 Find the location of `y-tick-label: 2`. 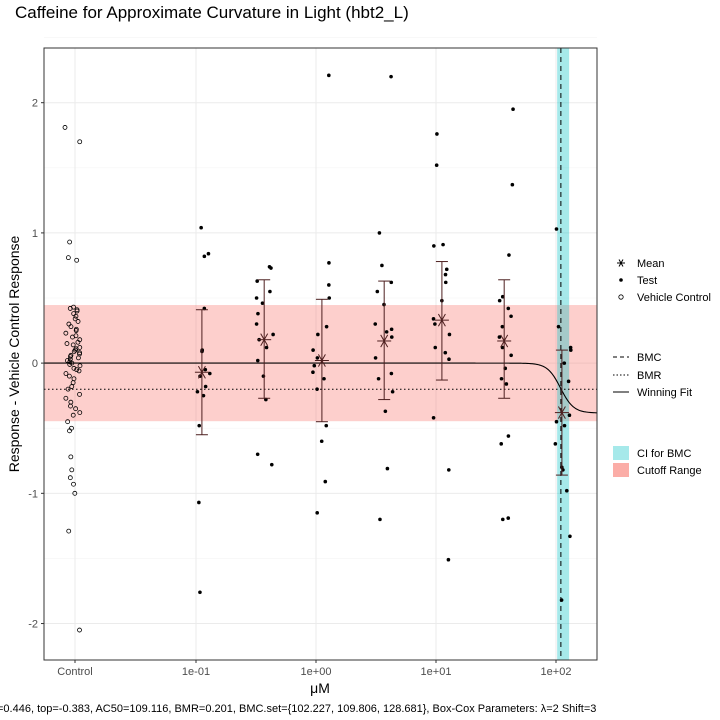

y-tick-label: 2 is located at coordinates (35, 104).